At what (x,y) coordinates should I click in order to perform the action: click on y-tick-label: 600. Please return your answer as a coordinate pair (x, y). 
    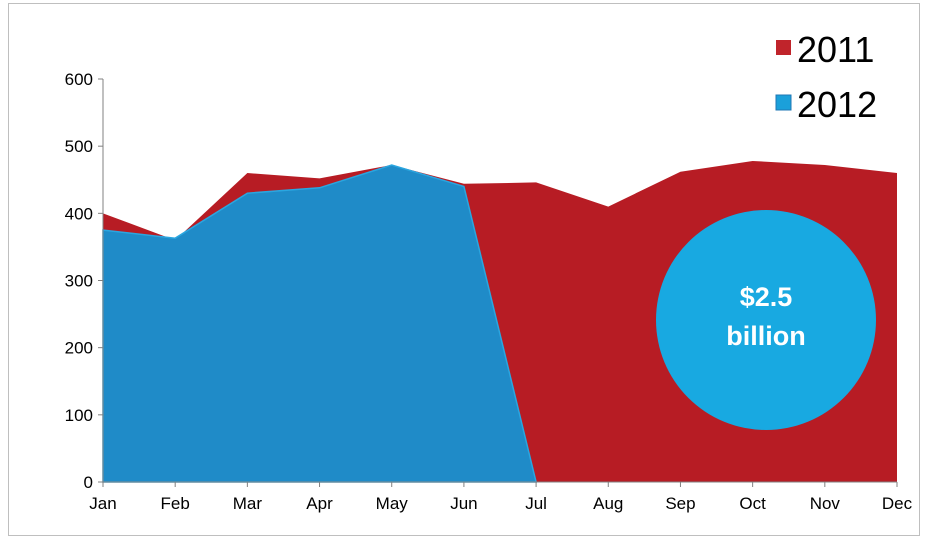
    Looking at the image, I should click on (79, 79).